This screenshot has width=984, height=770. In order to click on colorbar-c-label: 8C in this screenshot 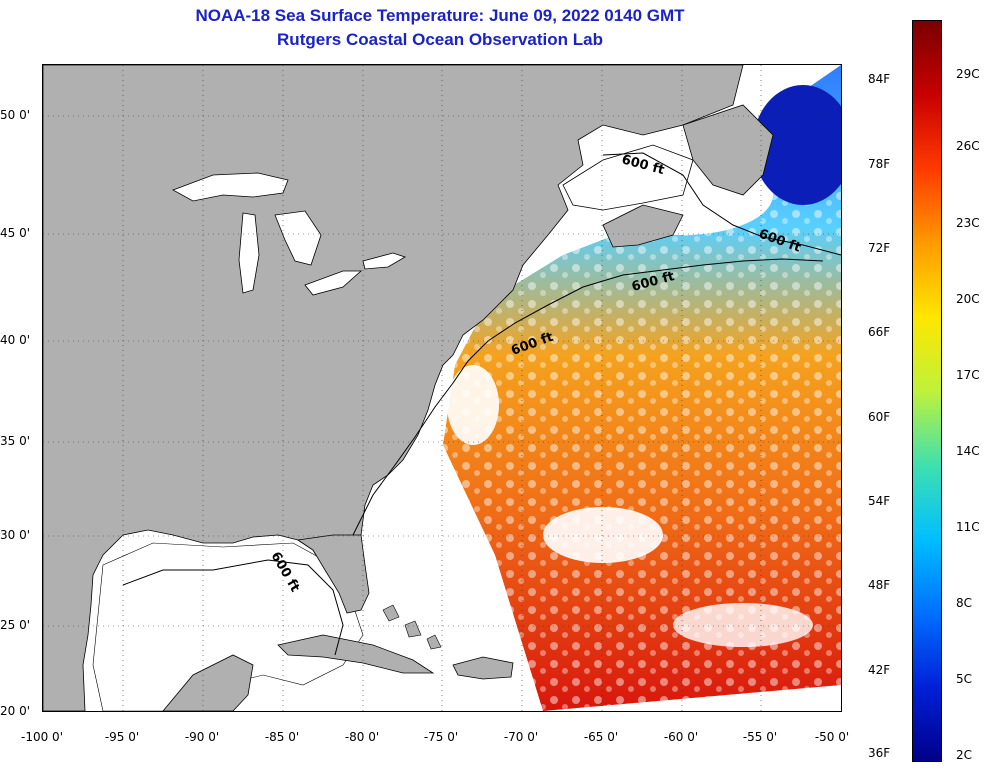, I will do `click(964, 603)`.